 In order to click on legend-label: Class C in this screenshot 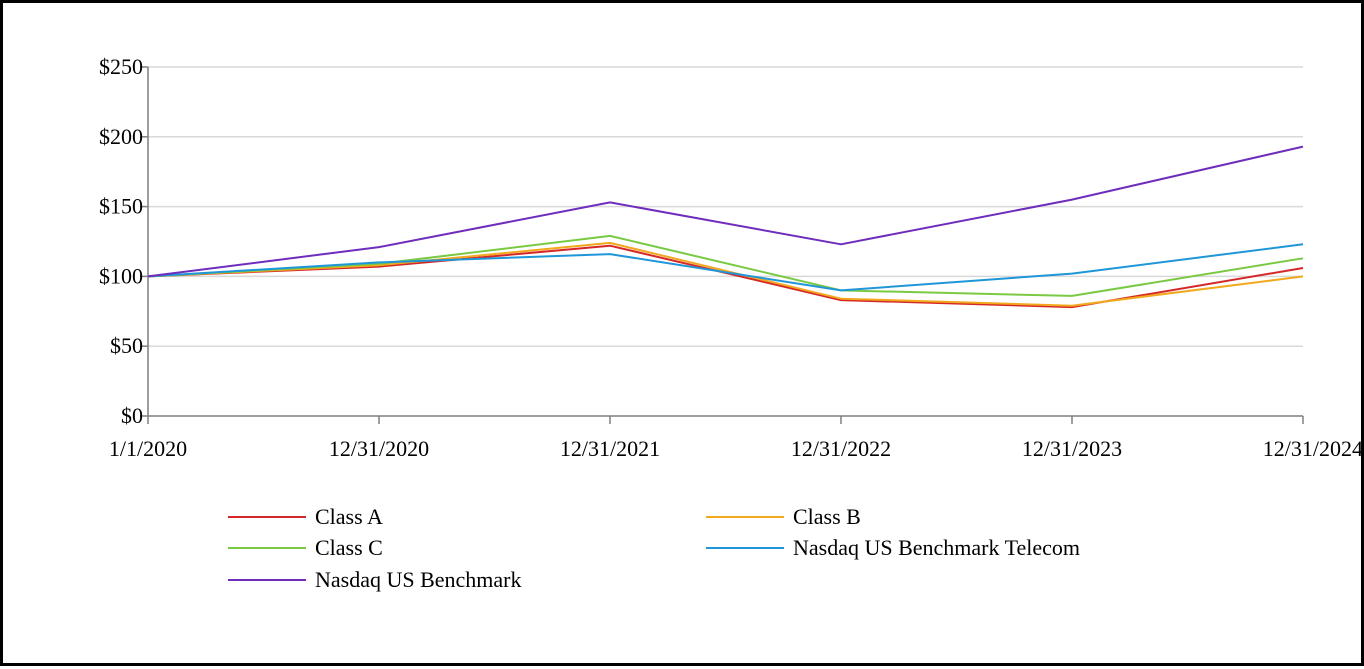, I will do `click(349, 547)`.